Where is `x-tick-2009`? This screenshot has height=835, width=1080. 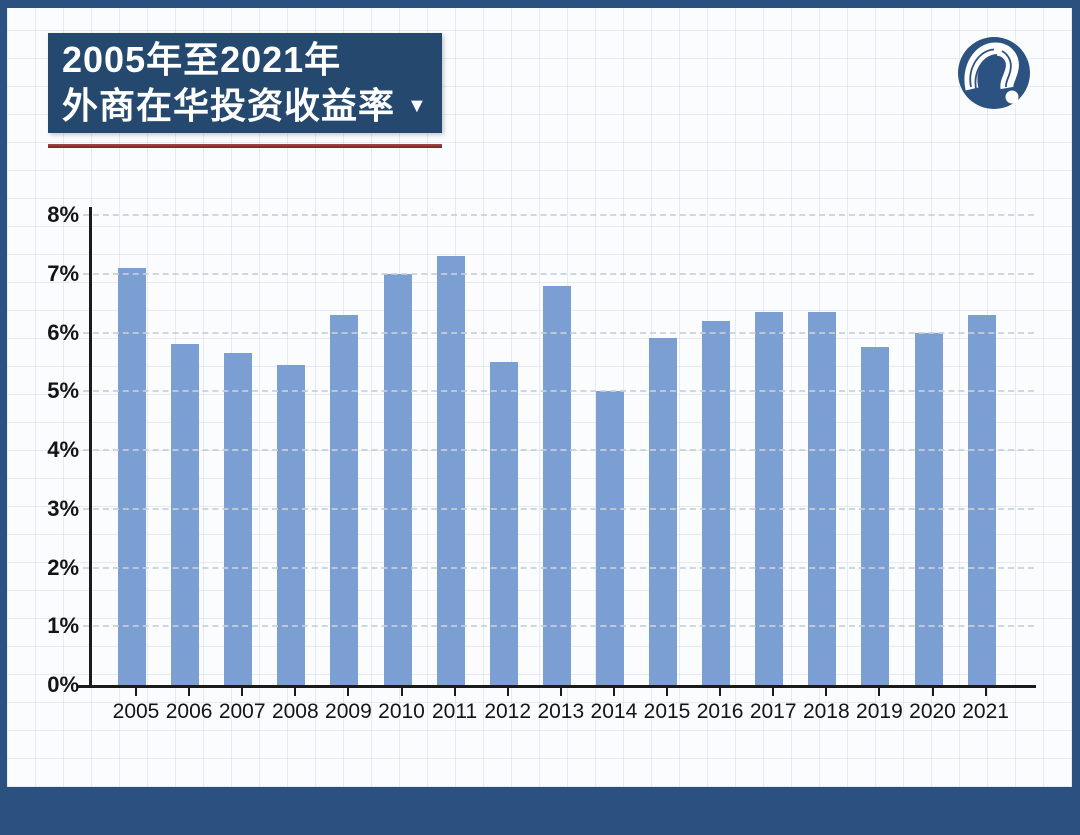 x-tick-2009 is located at coordinates (348, 692).